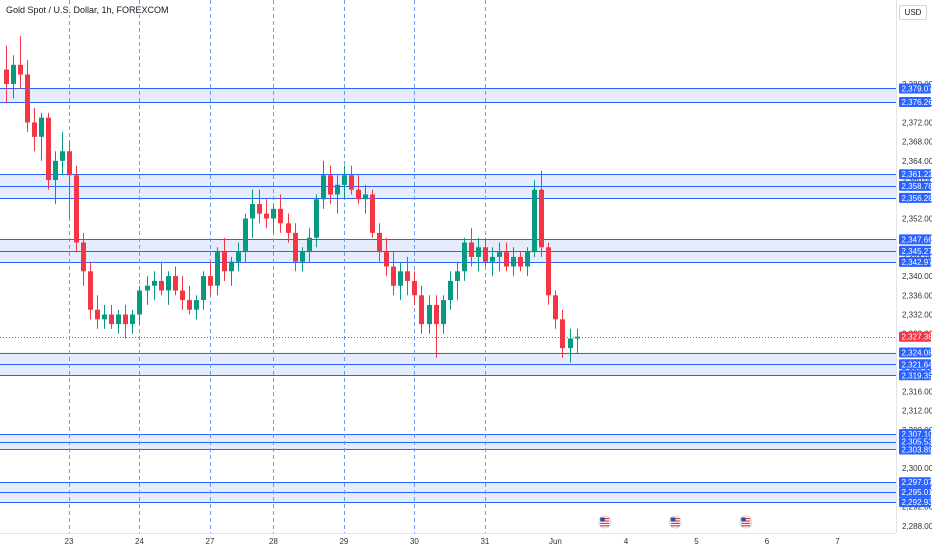 The width and height of the screenshot is (932, 550). Describe the element at coordinates (915, 441) in the screenshot. I see `level-price-badge: 2,305.53` at that location.